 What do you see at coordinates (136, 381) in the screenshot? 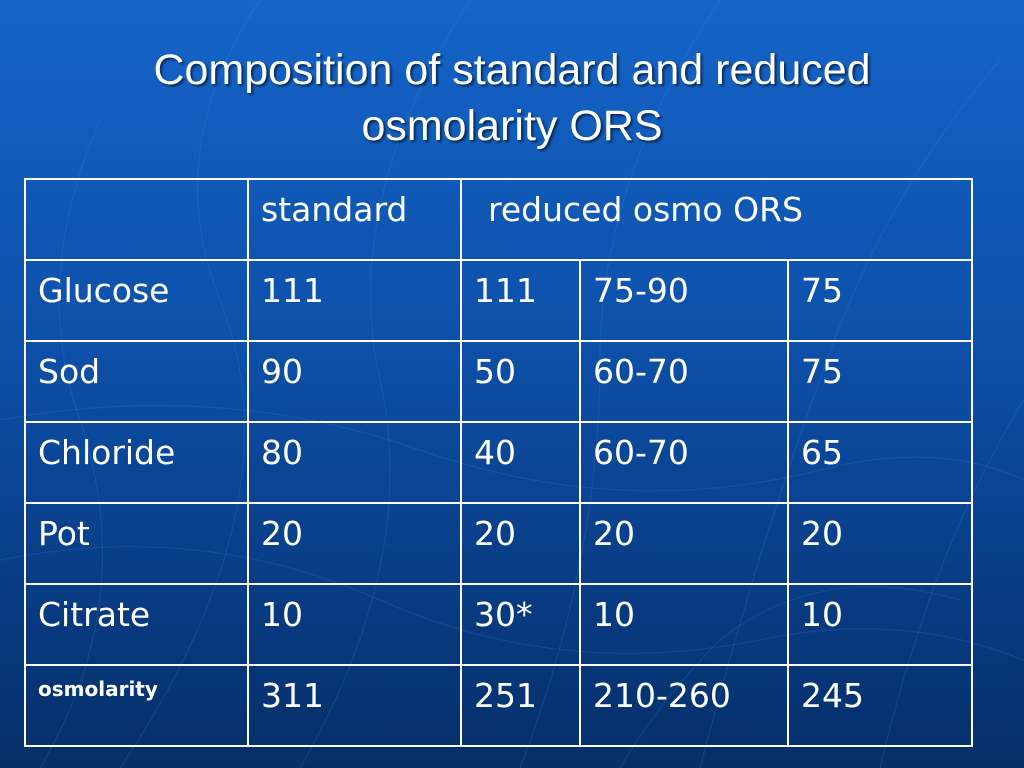
I see `row-label-sod: Sod` at bounding box center [136, 381].